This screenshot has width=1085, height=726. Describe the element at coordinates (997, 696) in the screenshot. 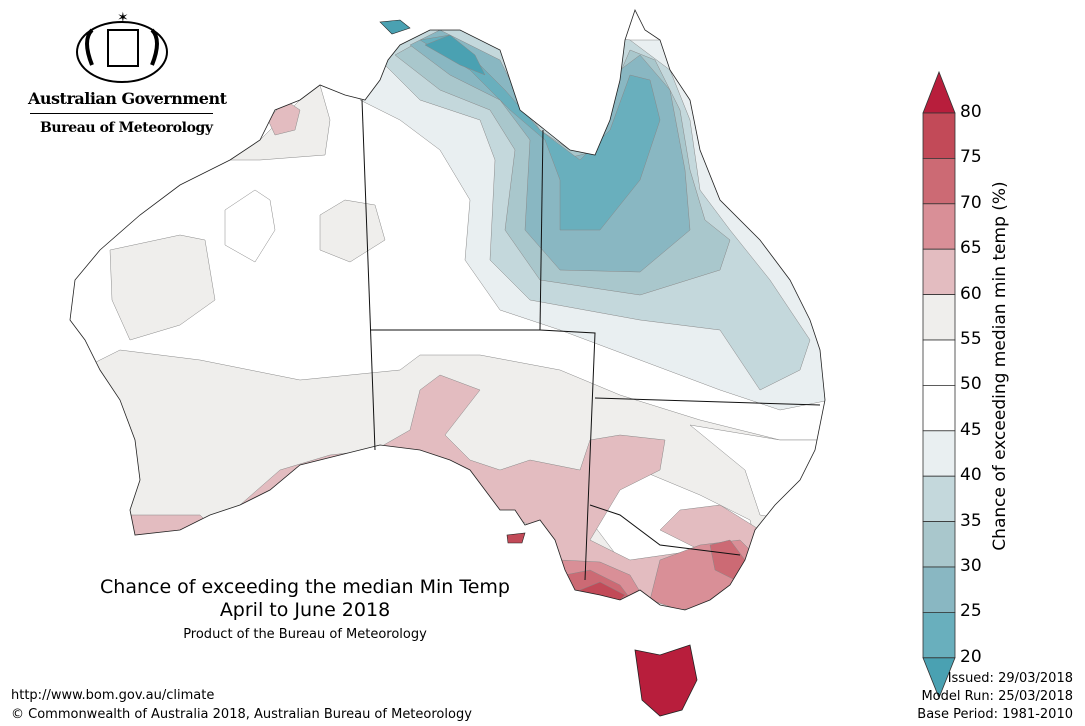

I see `model-run-date: Model Run: 25/03/2018` at that location.